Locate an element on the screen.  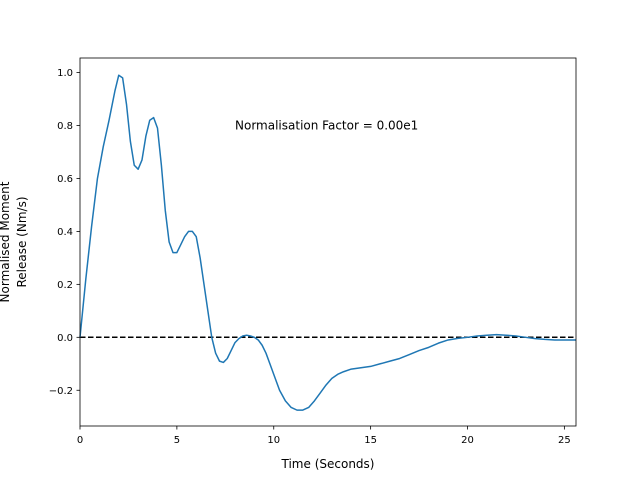
x-tick-label: 20 is located at coordinates (467, 440).